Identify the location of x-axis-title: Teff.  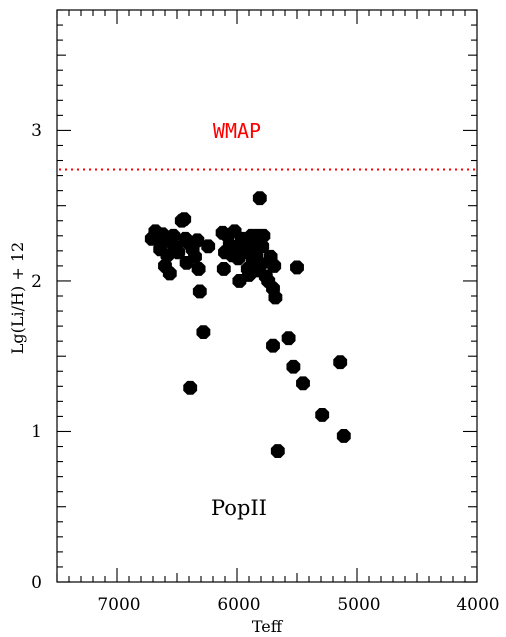
(268, 626).